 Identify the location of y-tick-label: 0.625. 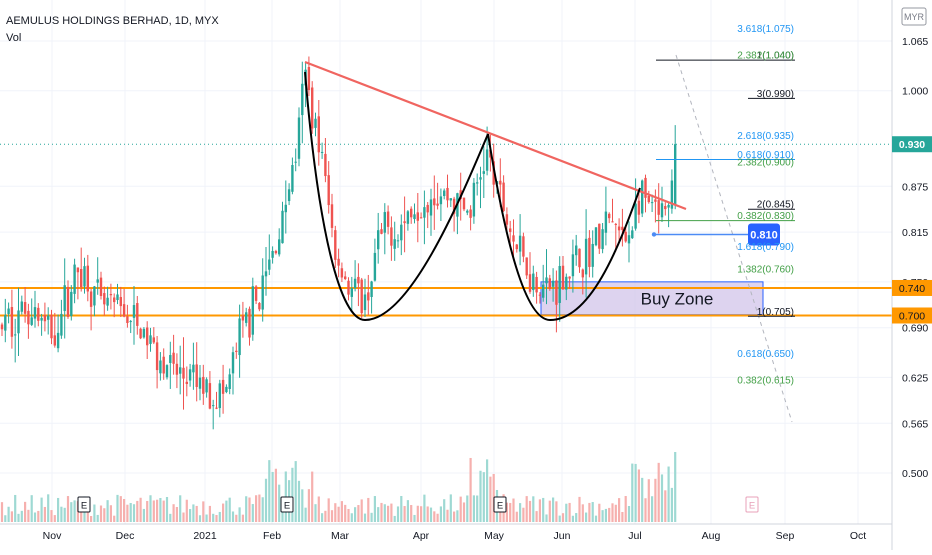
(915, 378).